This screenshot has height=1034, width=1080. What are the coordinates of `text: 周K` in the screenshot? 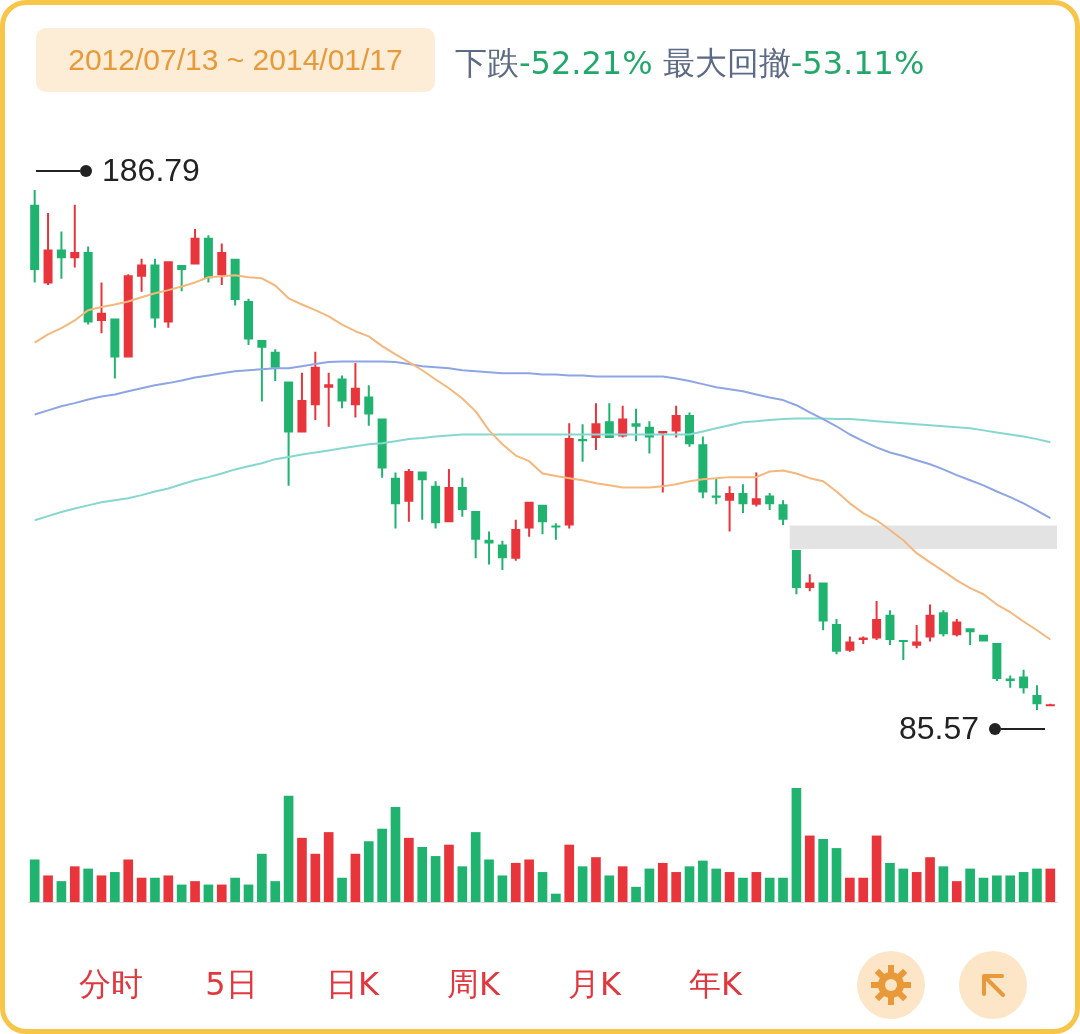 It's located at (474, 984).